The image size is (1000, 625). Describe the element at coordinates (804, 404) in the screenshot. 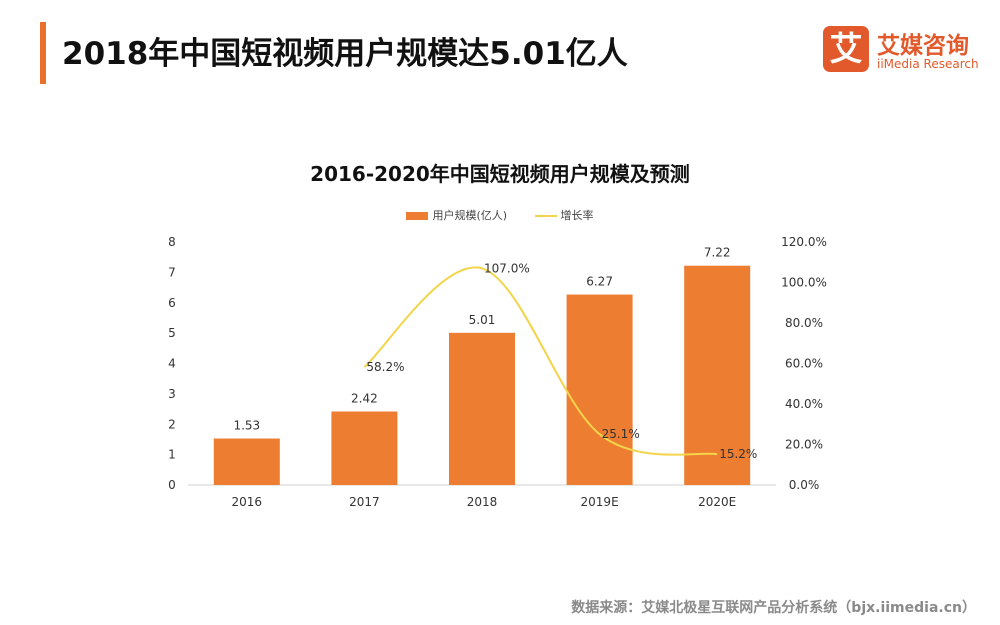

I see `y-right-tick-label: 40.0%` at that location.